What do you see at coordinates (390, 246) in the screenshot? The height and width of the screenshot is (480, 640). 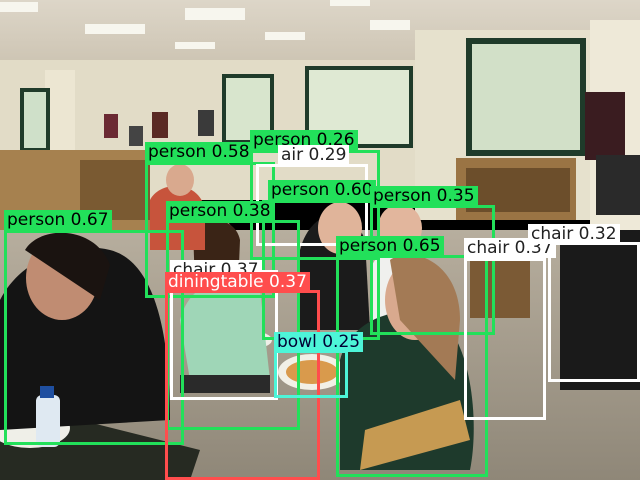 I see `detection-label: person 0.65` at bounding box center [390, 246].